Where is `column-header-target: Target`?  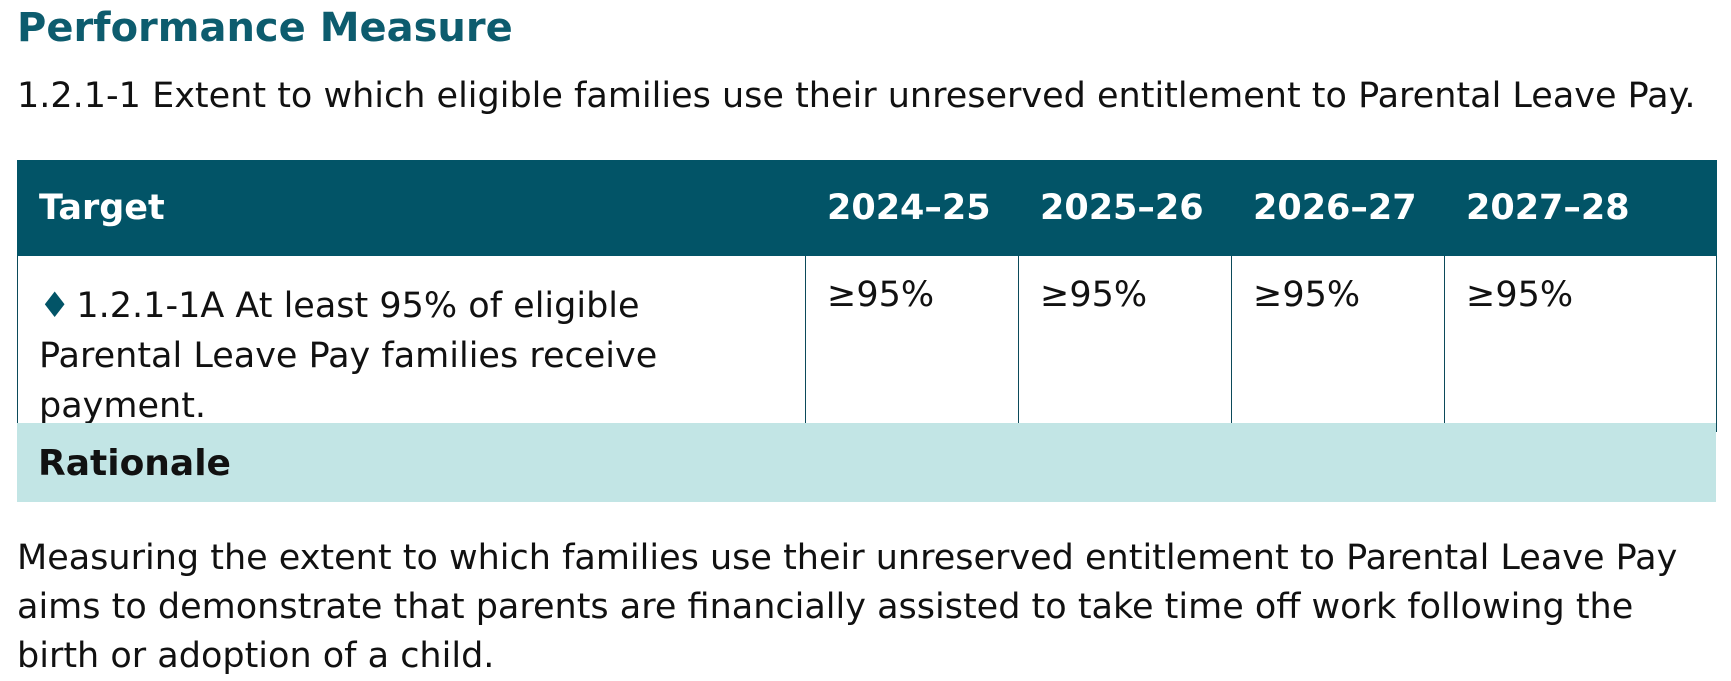
column-header-target: Target is located at coordinates (411, 208).